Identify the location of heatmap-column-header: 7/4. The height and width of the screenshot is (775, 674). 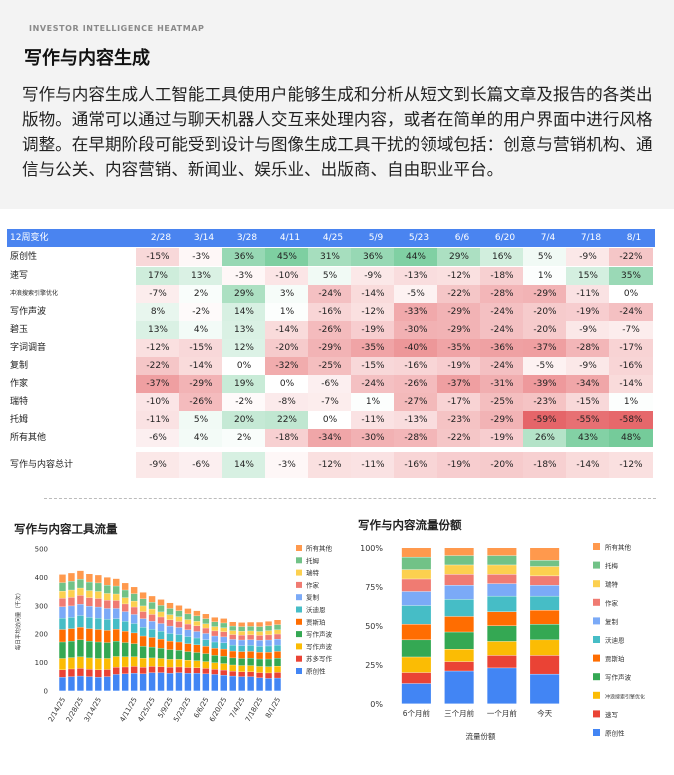
(548, 238).